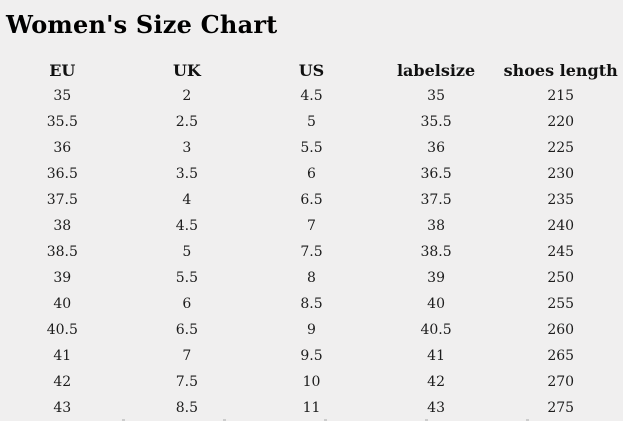 This screenshot has height=421, width=623. I want to click on table-cell: 11, so click(311, 408).